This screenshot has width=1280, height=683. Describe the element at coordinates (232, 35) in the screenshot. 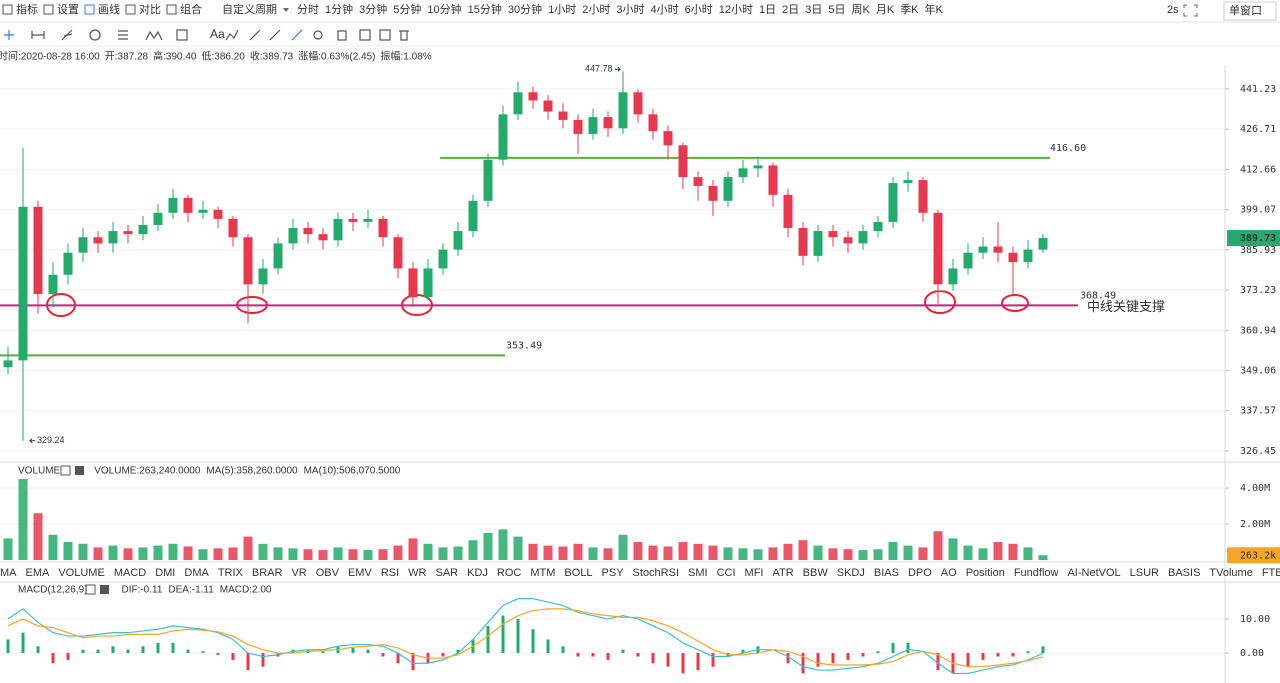

I see `brush-tool` at that location.